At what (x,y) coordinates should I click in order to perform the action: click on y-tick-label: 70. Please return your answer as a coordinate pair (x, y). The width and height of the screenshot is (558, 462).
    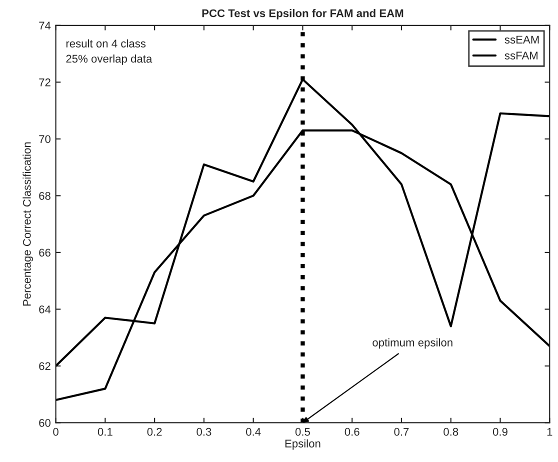
    Looking at the image, I should click on (45, 139).